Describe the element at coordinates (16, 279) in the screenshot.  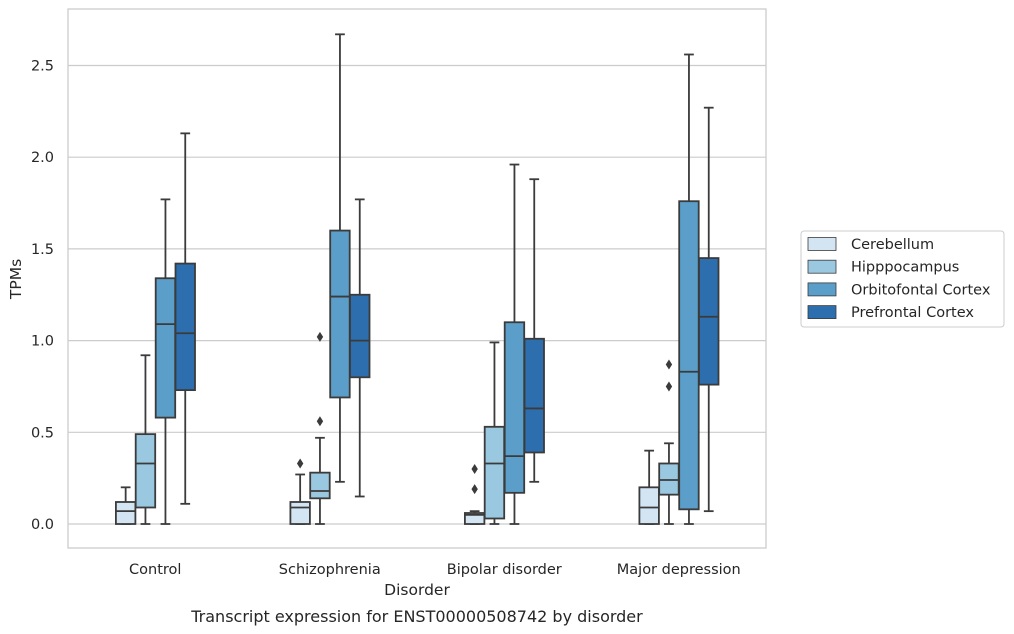
I see `y-axis-label: TPMs` at that location.